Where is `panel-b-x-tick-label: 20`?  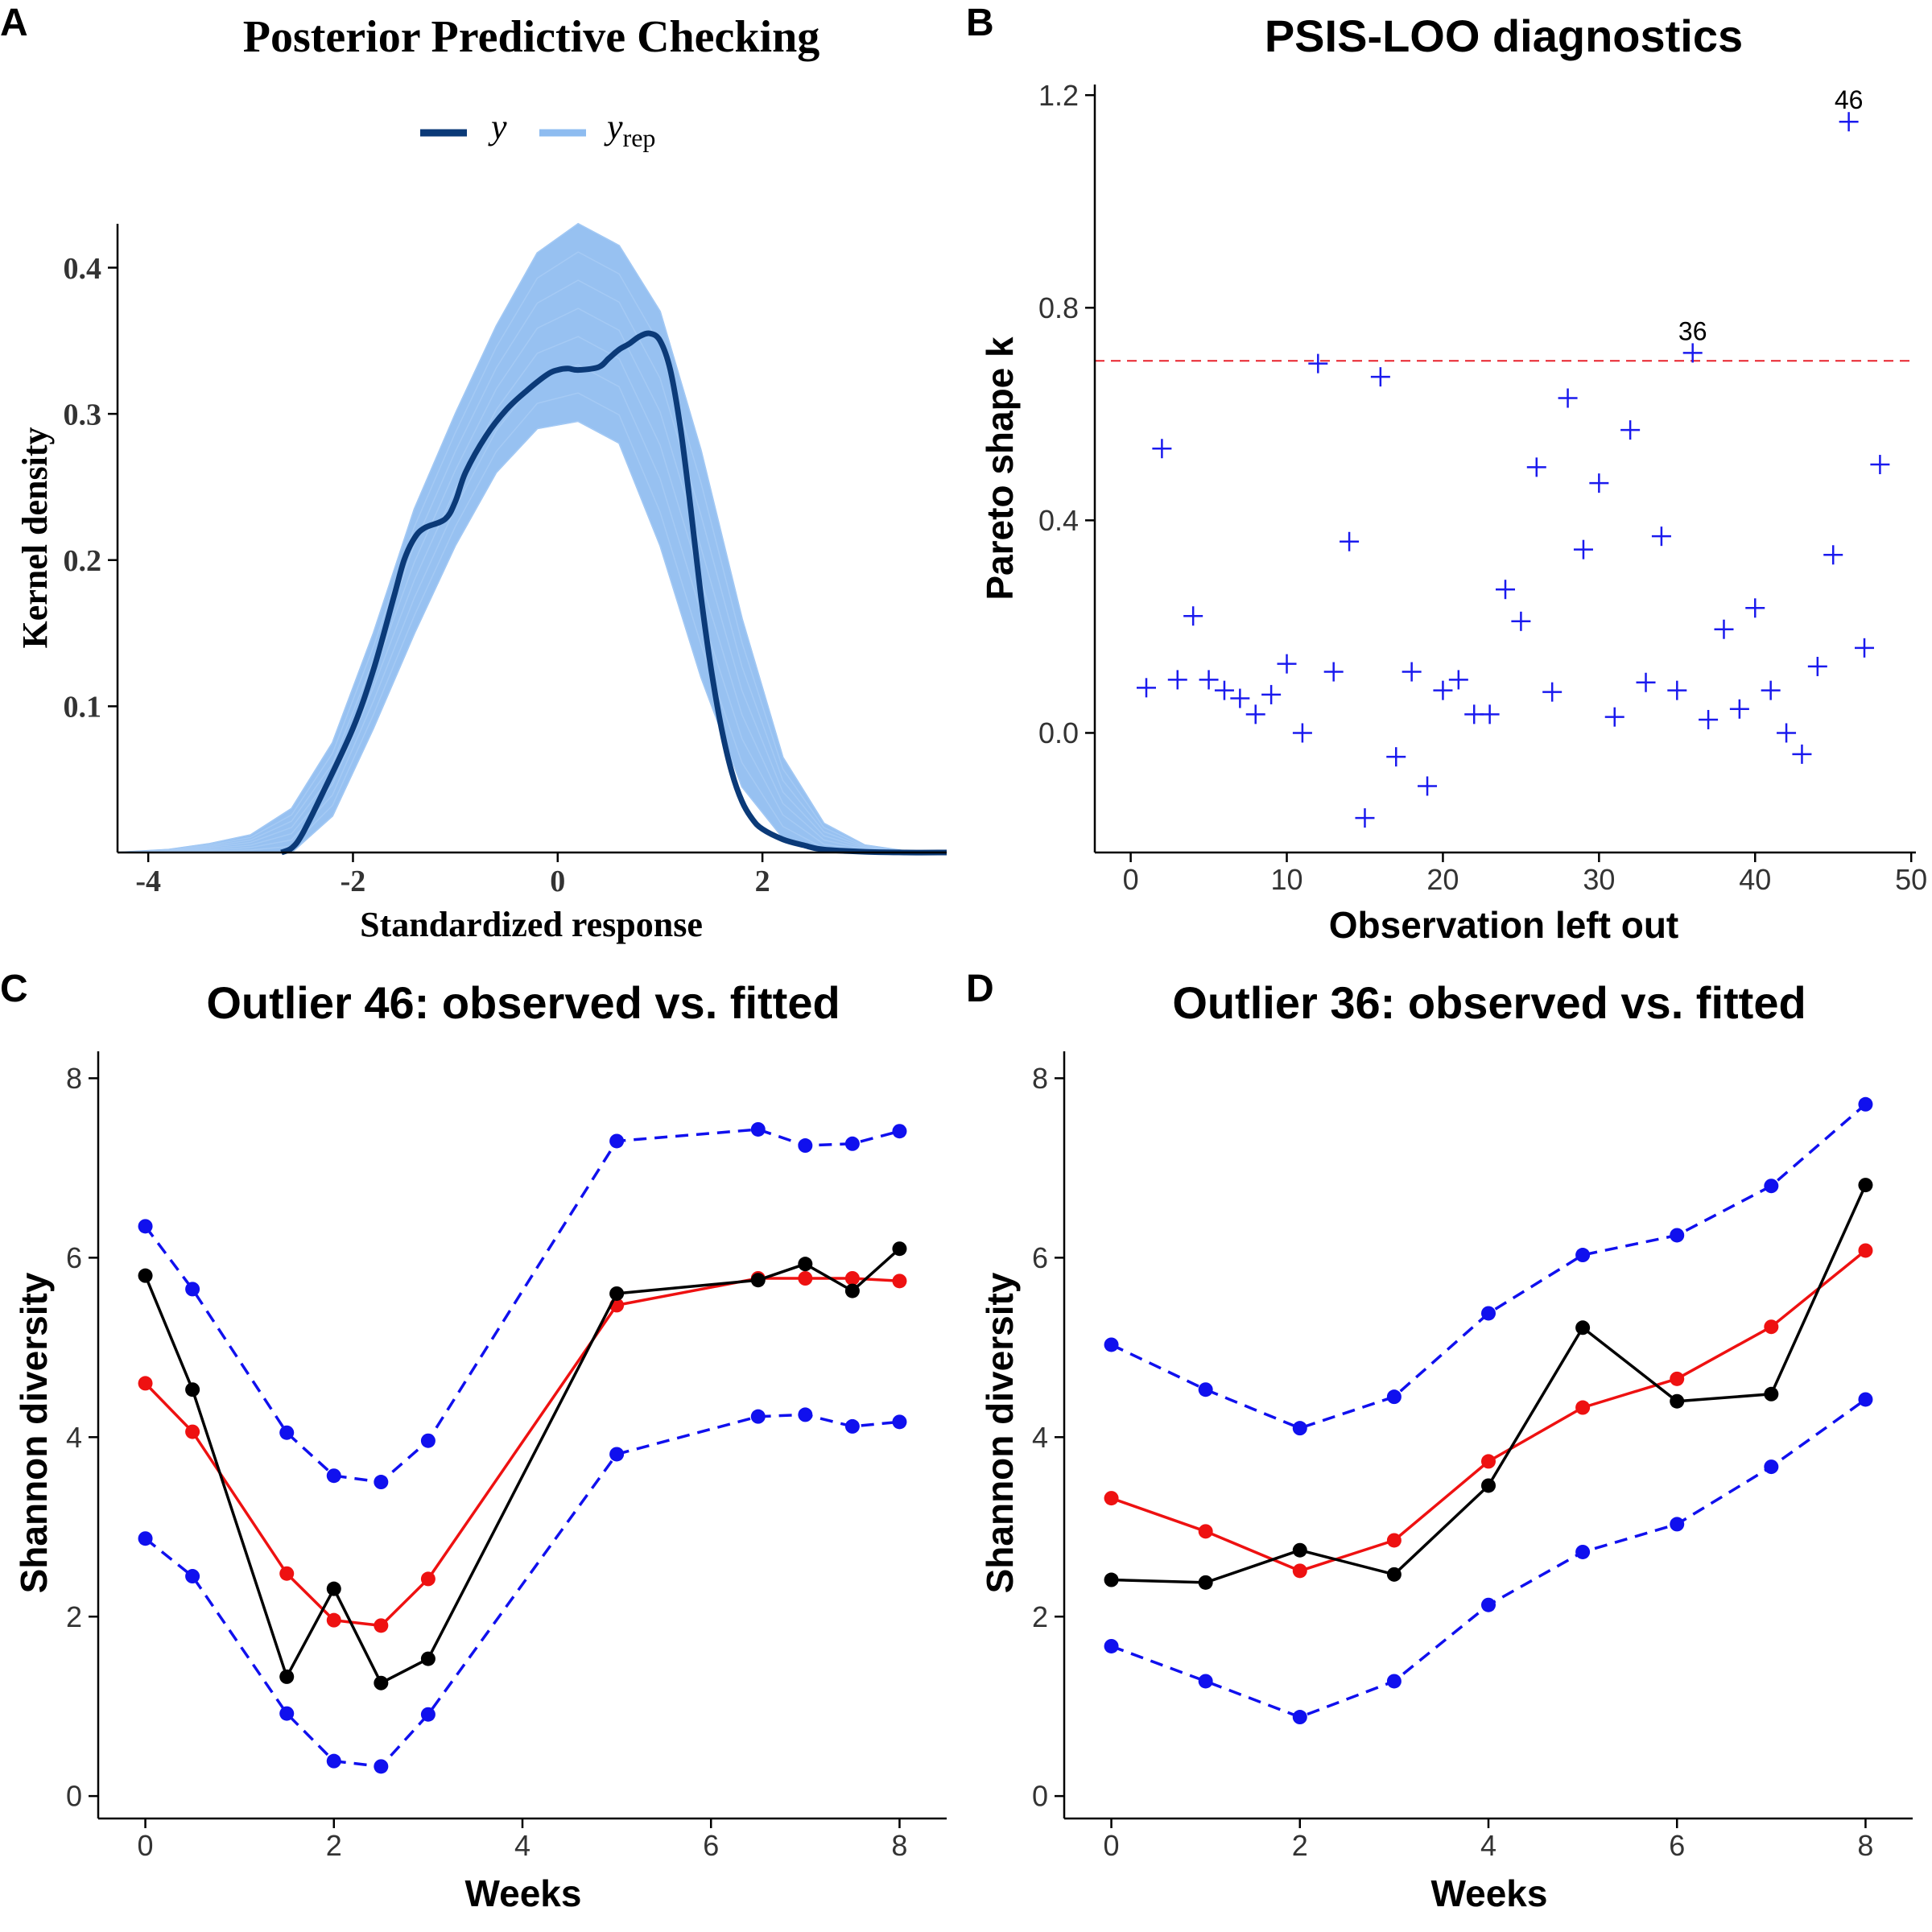
panel-b-x-tick-label: 20 is located at coordinates (1442, 879).